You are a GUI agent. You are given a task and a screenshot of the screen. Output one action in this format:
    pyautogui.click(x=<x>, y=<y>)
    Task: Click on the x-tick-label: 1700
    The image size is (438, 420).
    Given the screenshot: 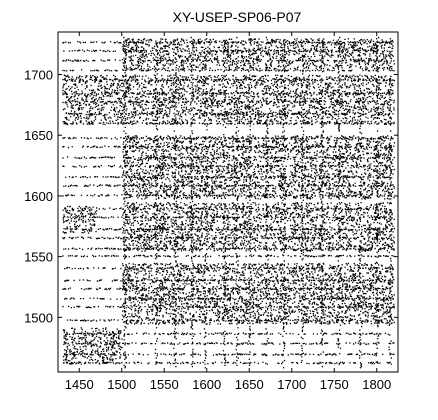 What is the action you would take?
    pyautogui.click(x=291, y=384)
    